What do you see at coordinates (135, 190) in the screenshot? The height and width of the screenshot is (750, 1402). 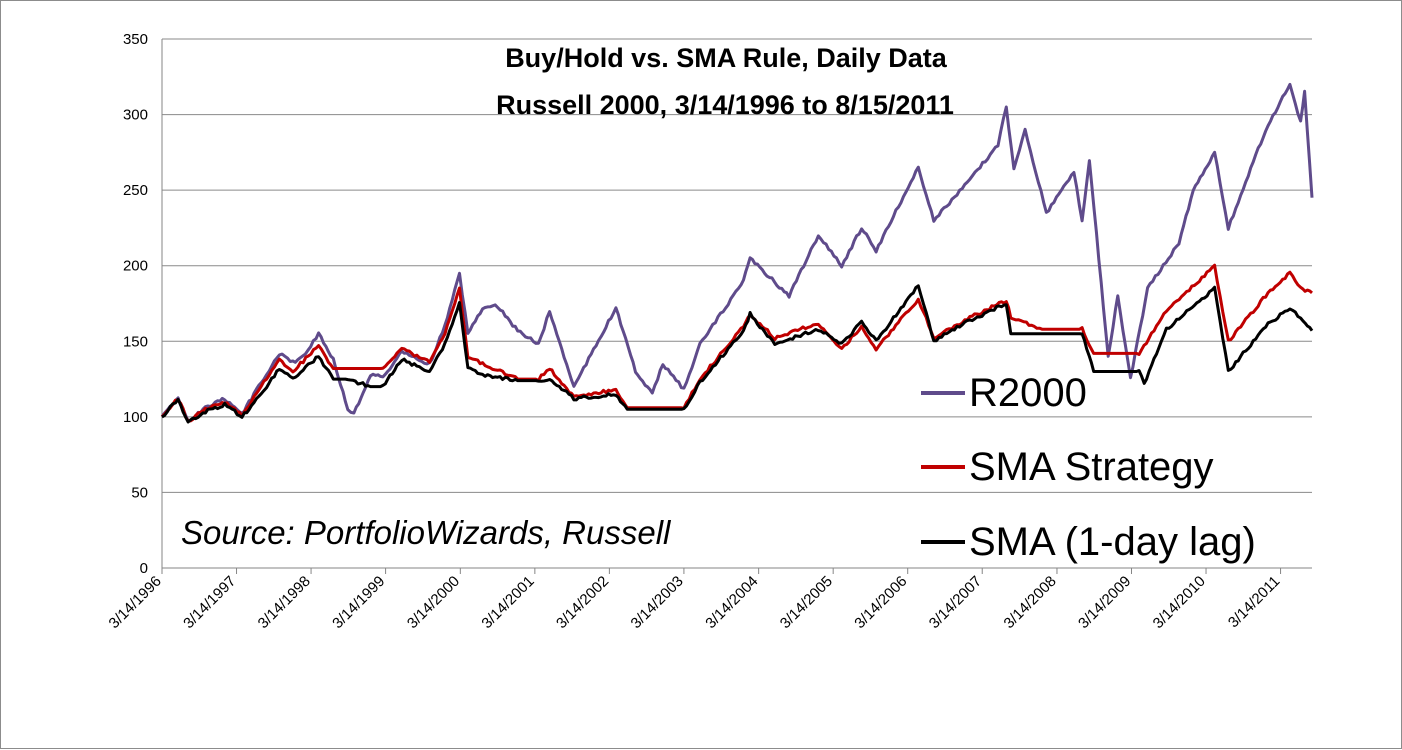 I see `y-tick-label: 250` at bounding box center [135, 190].